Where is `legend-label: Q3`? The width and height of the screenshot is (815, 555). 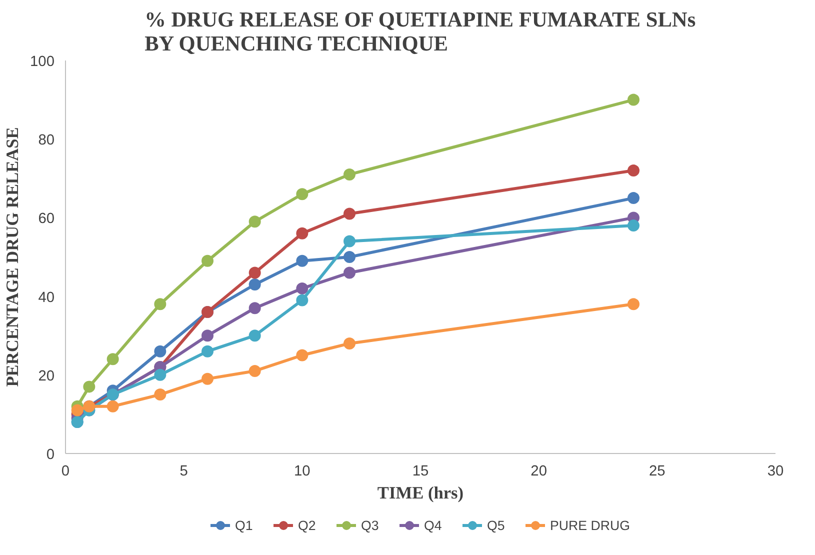 legend-label: Q3 is located at coordinates (370, 525).